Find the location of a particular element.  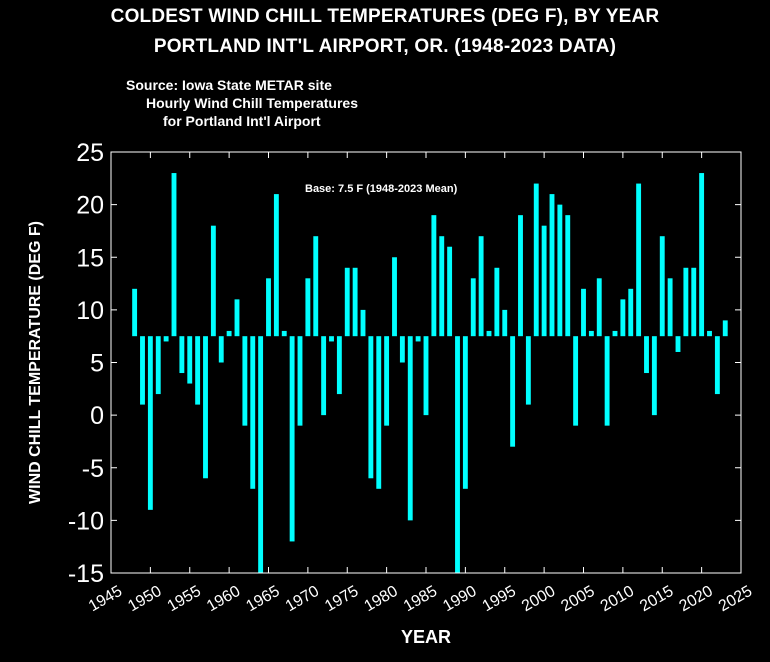

bar-1981 is located at coordinates (394, 297).